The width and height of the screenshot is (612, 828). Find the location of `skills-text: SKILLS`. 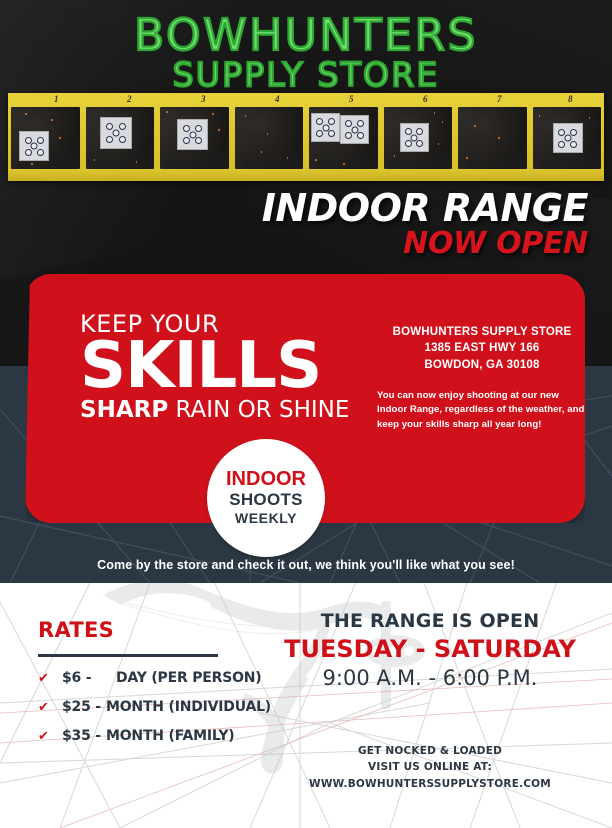

skills-text: SKILLS is located at coordinates (201, 366).